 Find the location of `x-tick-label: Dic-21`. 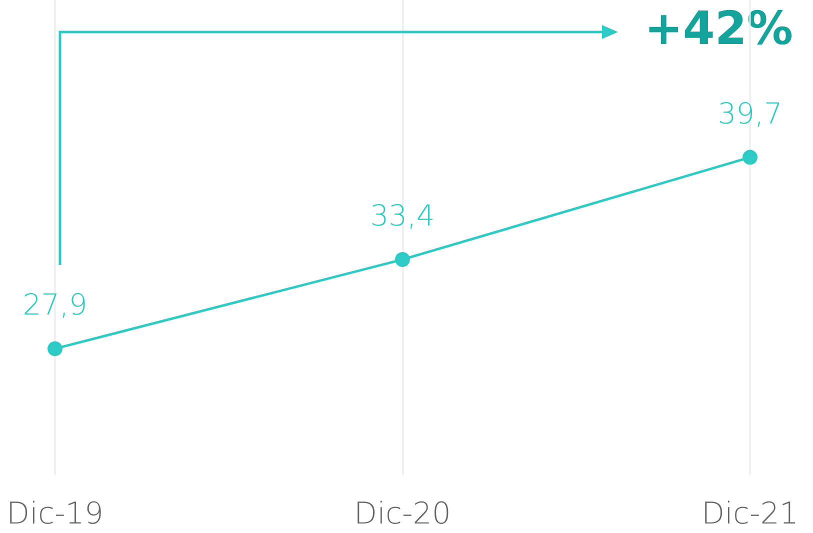

x-tick-label: Dic-21 is located at coordinates (750, 514).